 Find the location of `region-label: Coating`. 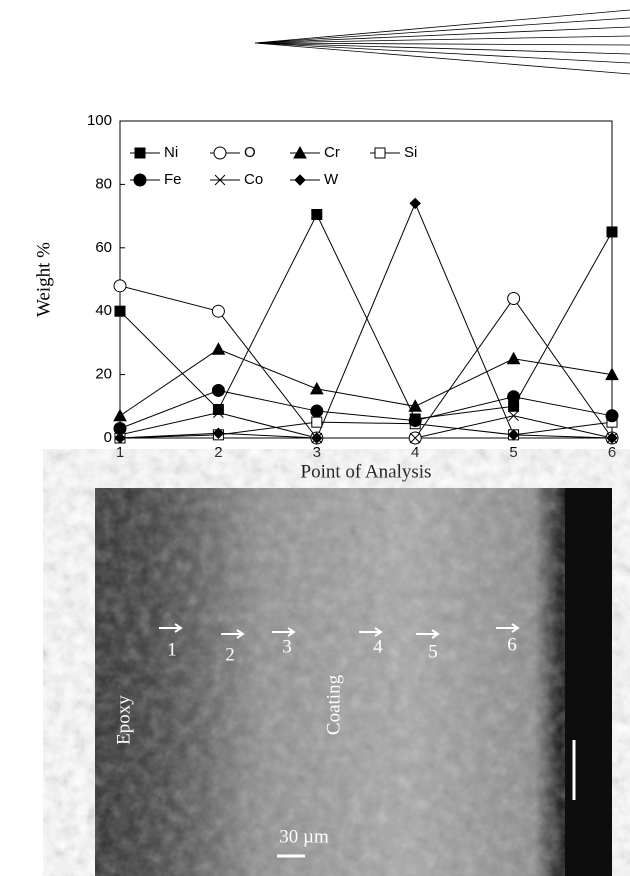

region-label: Coating is located at coordinates (333, 704).